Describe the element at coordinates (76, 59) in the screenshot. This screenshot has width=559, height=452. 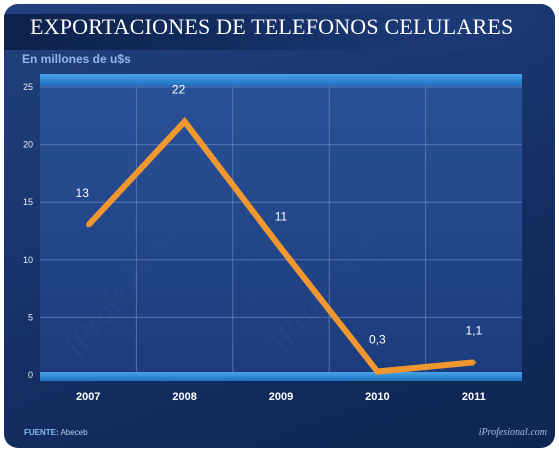
I see `chart-subtitle: En millones de u$s` at that location.